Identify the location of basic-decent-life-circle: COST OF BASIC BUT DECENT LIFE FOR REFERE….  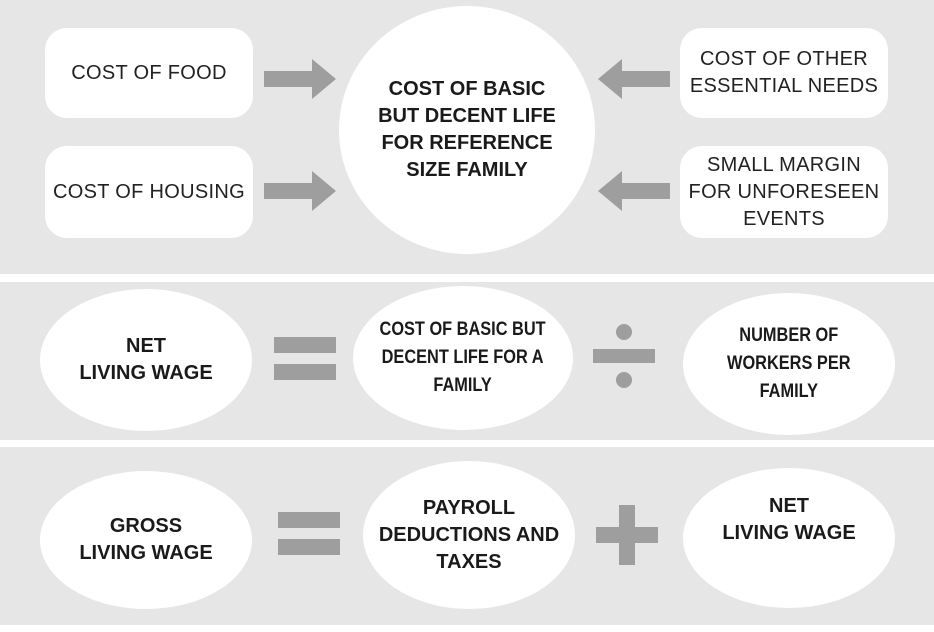
(467, 130).